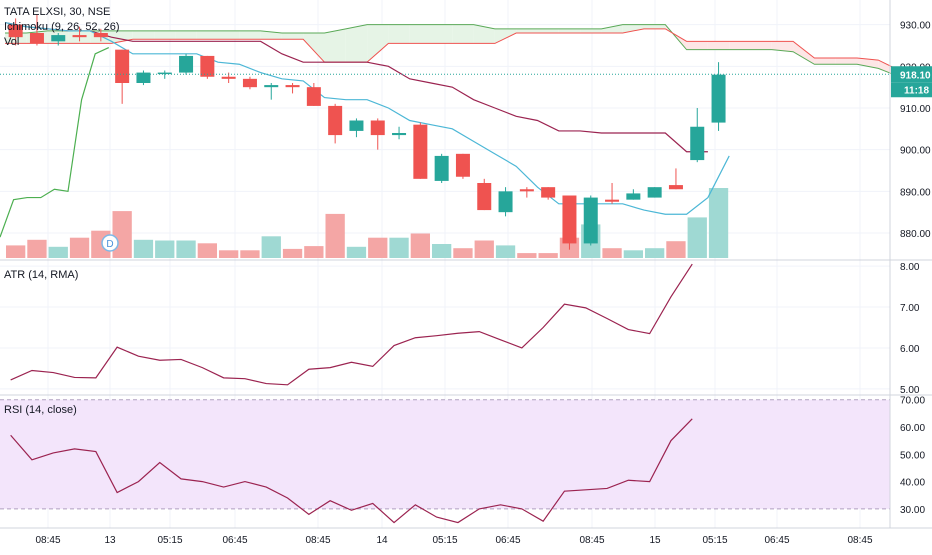 Image resolution: width=932 pixels, height=555 pixels. I want to click on time-tick-label: 13, so click(110, 540).